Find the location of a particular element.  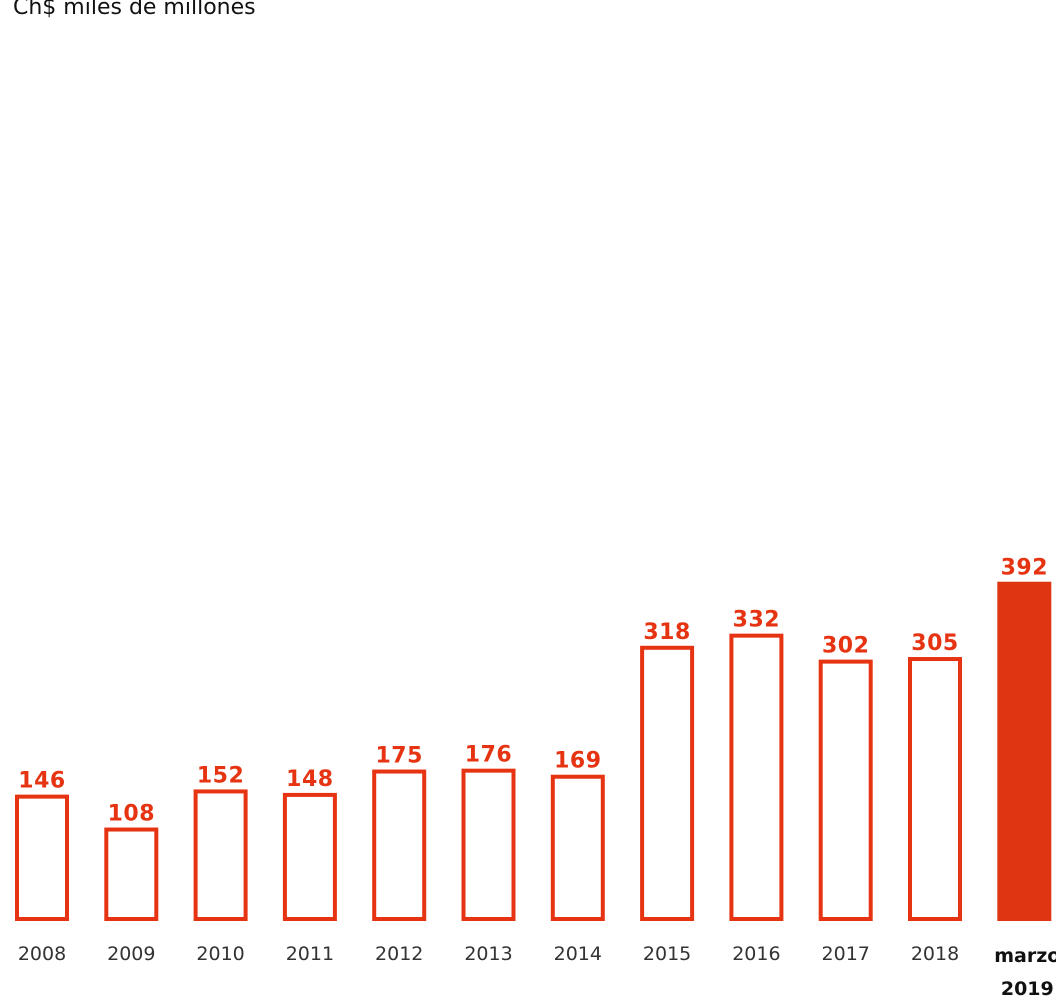

bar-2008 is located at coordinates (42, 858).